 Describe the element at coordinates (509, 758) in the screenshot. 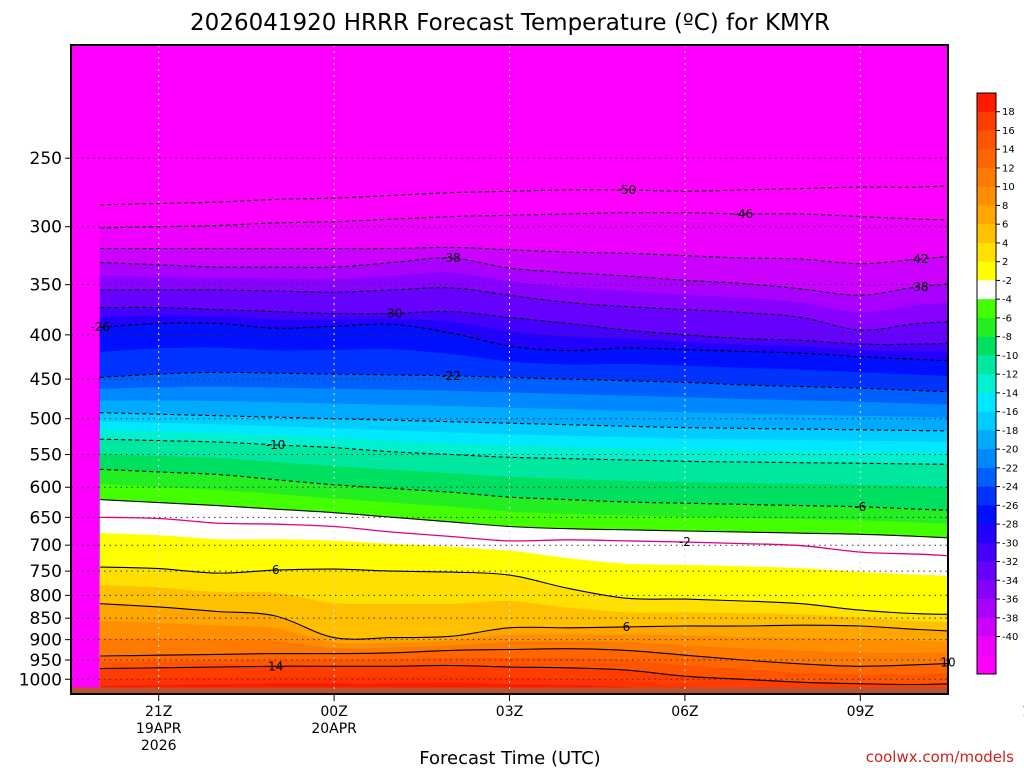

I see `x-axis-label: Forecast Time (UTC)` at that location.